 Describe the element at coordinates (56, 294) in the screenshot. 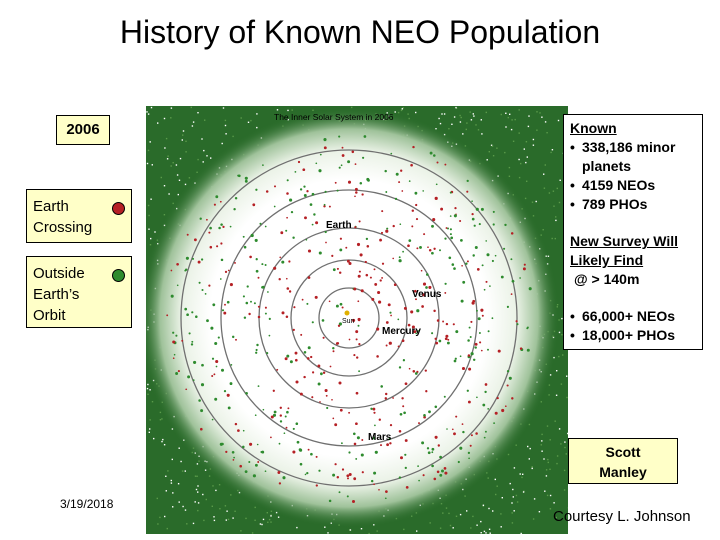

I see `legend-outside-line2: Earth’s` at that location.